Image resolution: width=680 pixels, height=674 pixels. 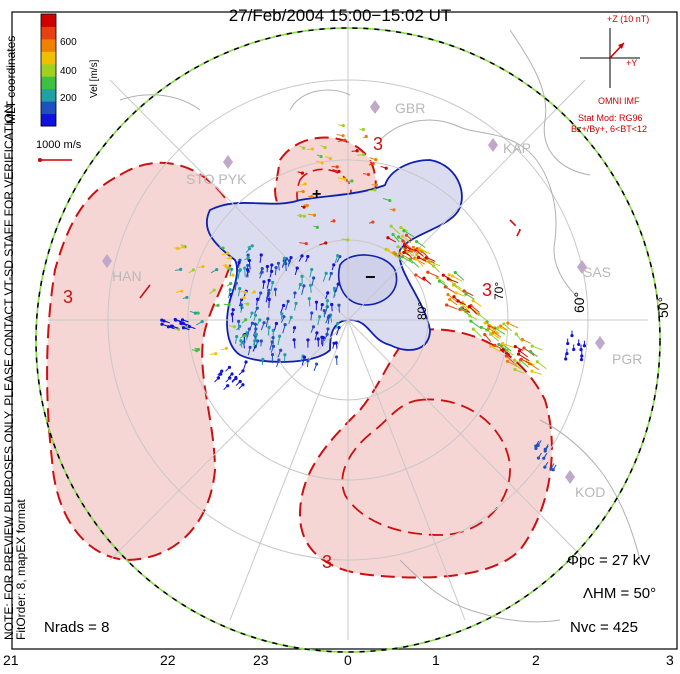 What do you see at coordinates (499, 290) in the screenshot?
I see `lat-label-70: 70°` at bounding box center [499, 290].